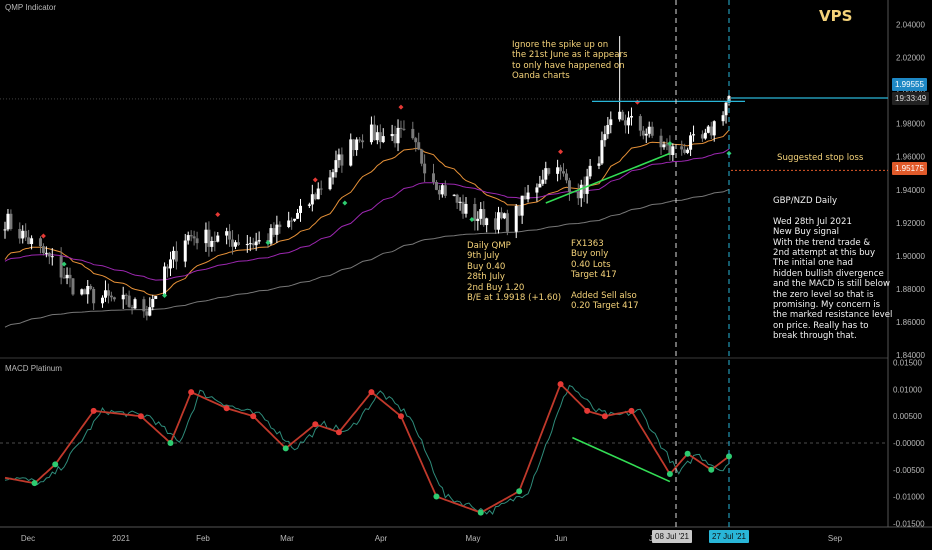 This screenshot has height=550, width=932. I want to click on price-tick-label: 1.90000, so click(910, 256).